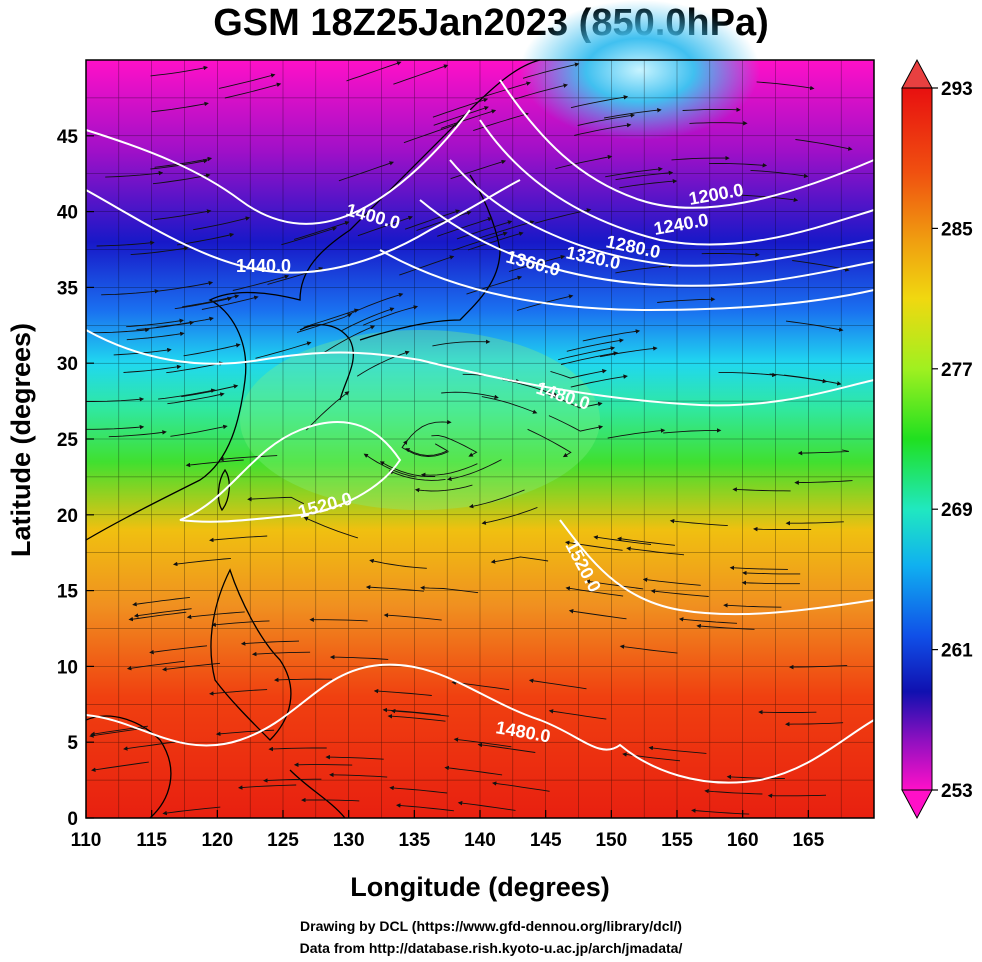 The width and height of the screenshot is (982, 962). I want to click on colorbar-max-arrow, so click(917, 73).